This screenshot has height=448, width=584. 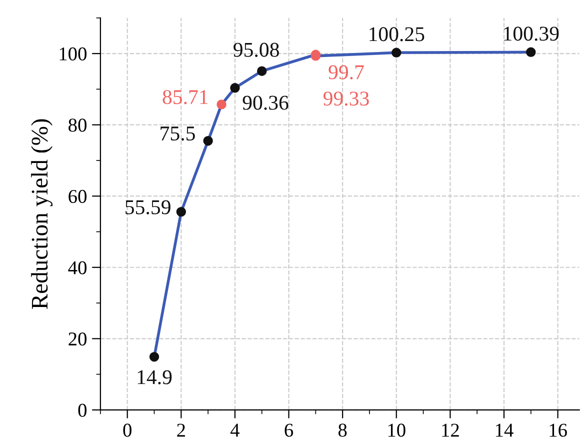 I want to click on y-axis-title: Reduction yield (%), so click(x=42, y=214).